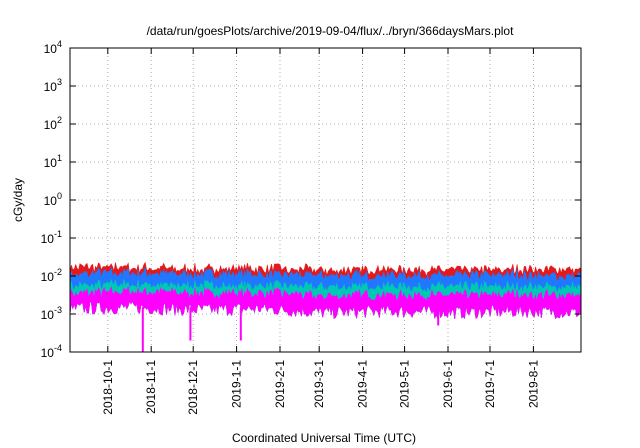 Image resolution: width=640 pixels, height=448 pixels. Describe the element at coordinates (533, 384) in the screenshot. I see `x-tick-label: 2019-8-1` at that location.